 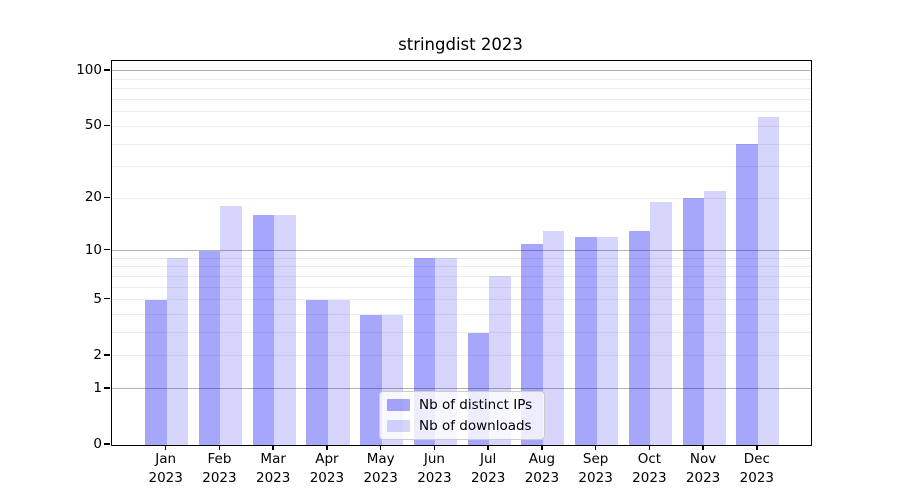 I want to click on x-tick-year-jun: 2023, so click(x=434, y=477).